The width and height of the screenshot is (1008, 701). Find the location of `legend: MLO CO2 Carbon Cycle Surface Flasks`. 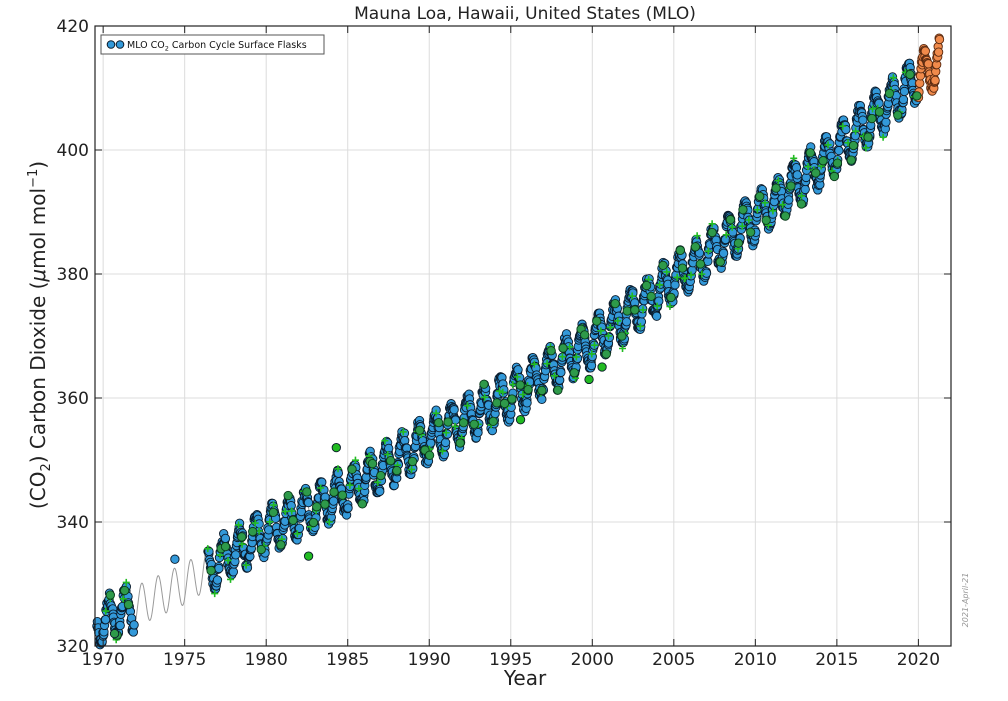

legend: MLO CO2 Carbon Cycle Surface Flasks is located at coordinates (212, 44).